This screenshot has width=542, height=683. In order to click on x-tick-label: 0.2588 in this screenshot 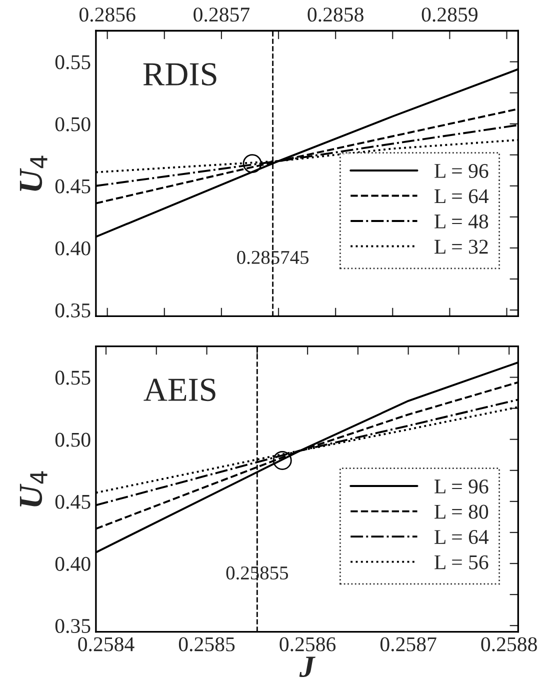, I will do `click(509, 644)`.